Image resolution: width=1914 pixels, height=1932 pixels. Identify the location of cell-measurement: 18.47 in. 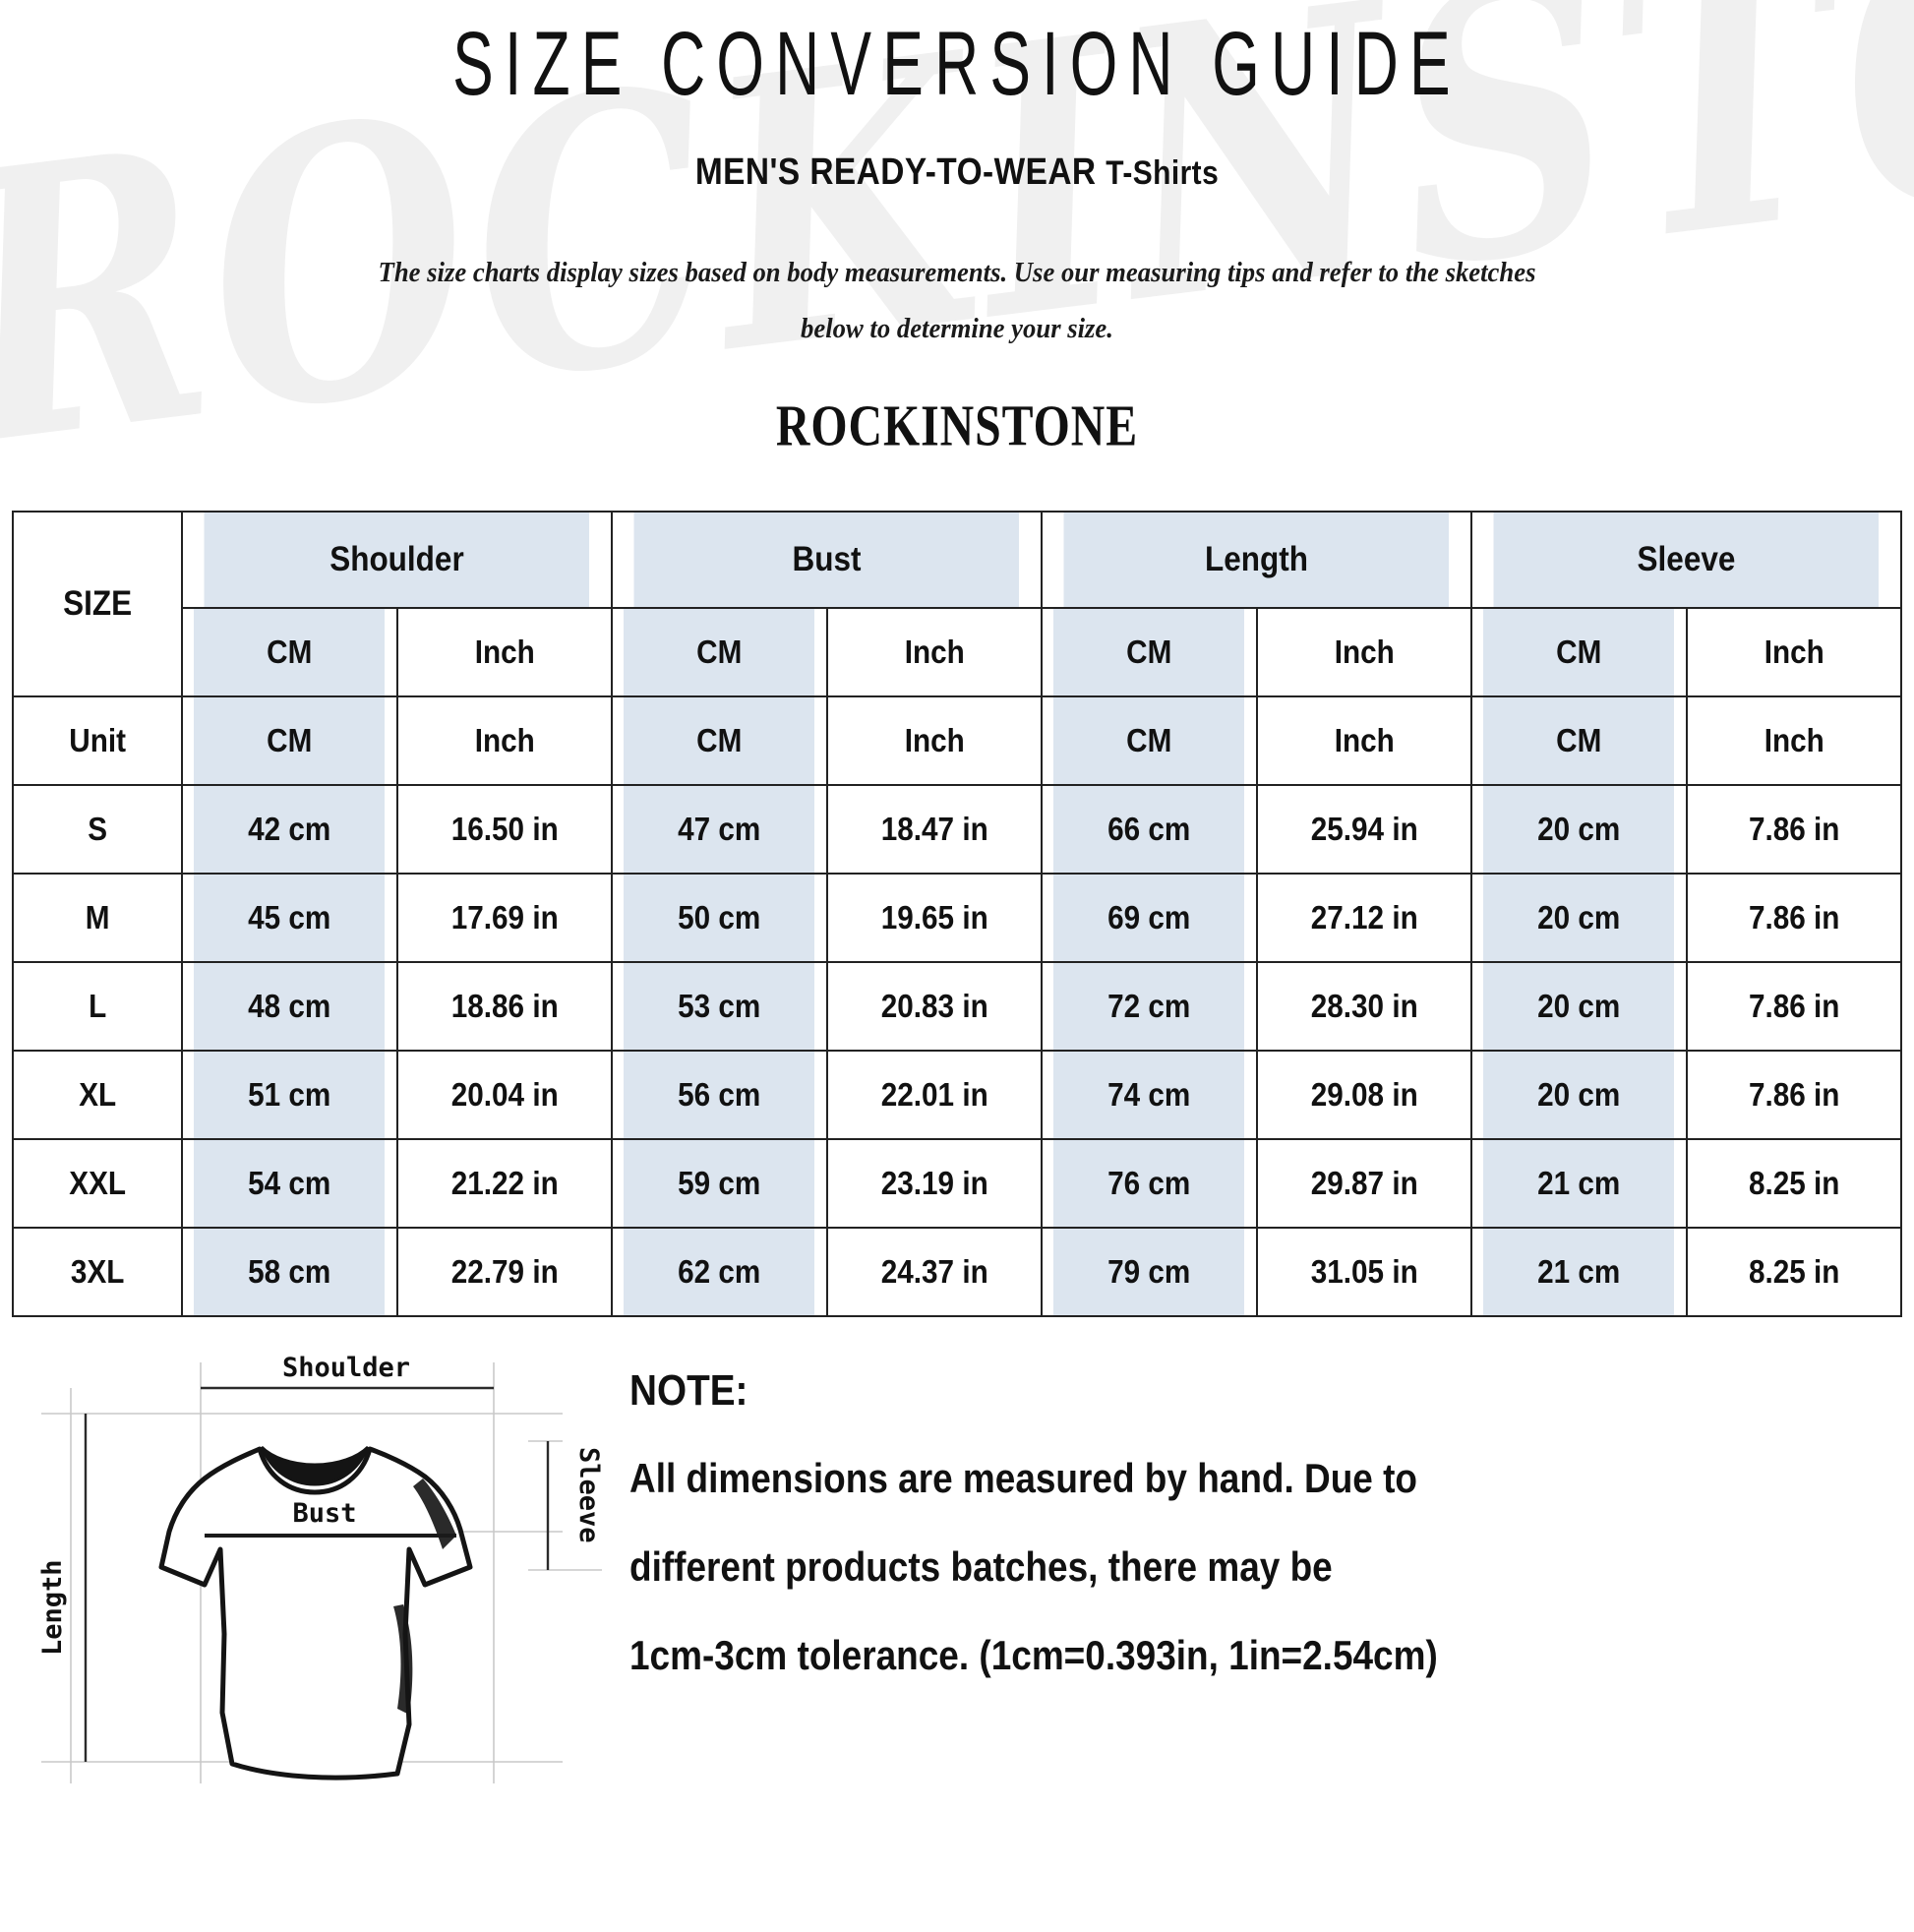
(934, 830).